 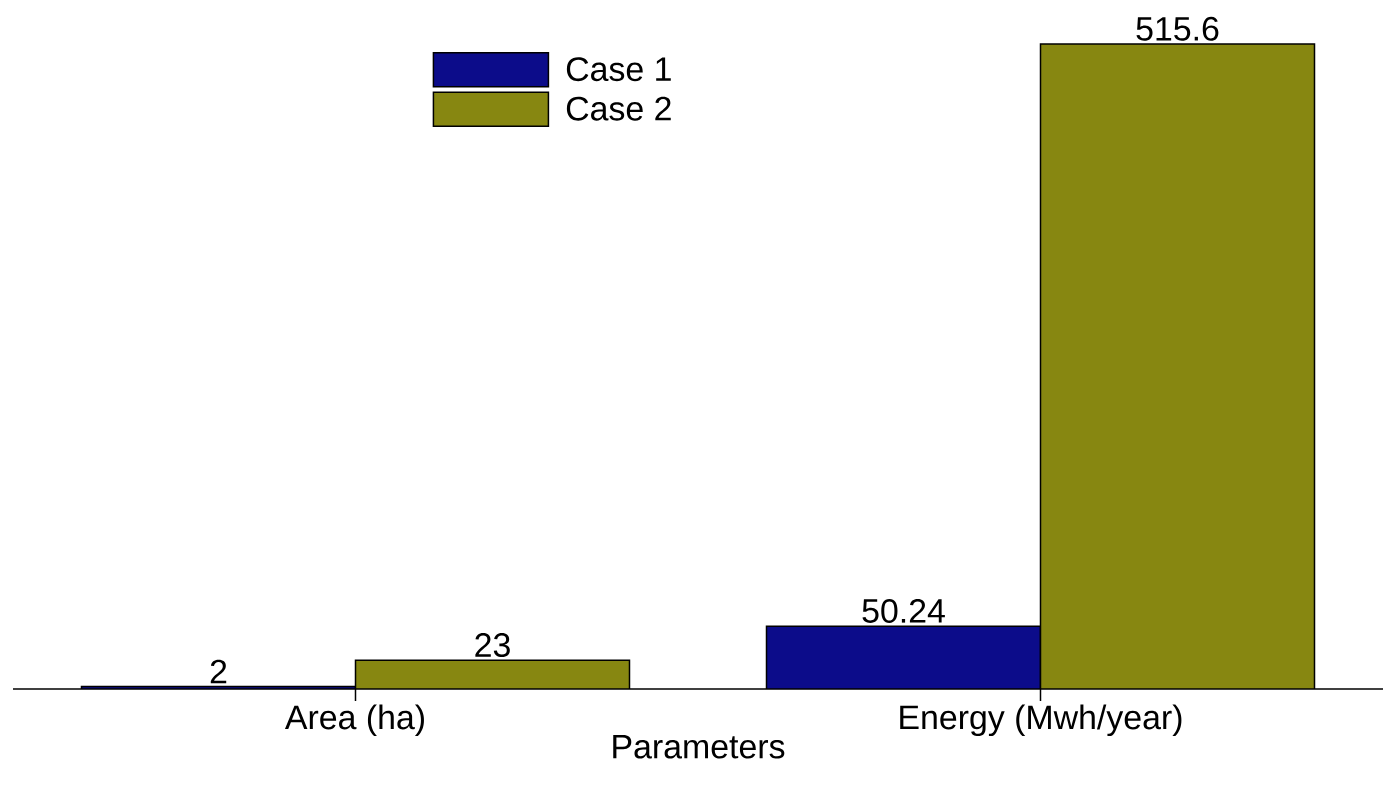 What do you see at coordinates (618, 108) in the screenshot?
I see `legend-label: Case 2` at bounding box center [618, 108].